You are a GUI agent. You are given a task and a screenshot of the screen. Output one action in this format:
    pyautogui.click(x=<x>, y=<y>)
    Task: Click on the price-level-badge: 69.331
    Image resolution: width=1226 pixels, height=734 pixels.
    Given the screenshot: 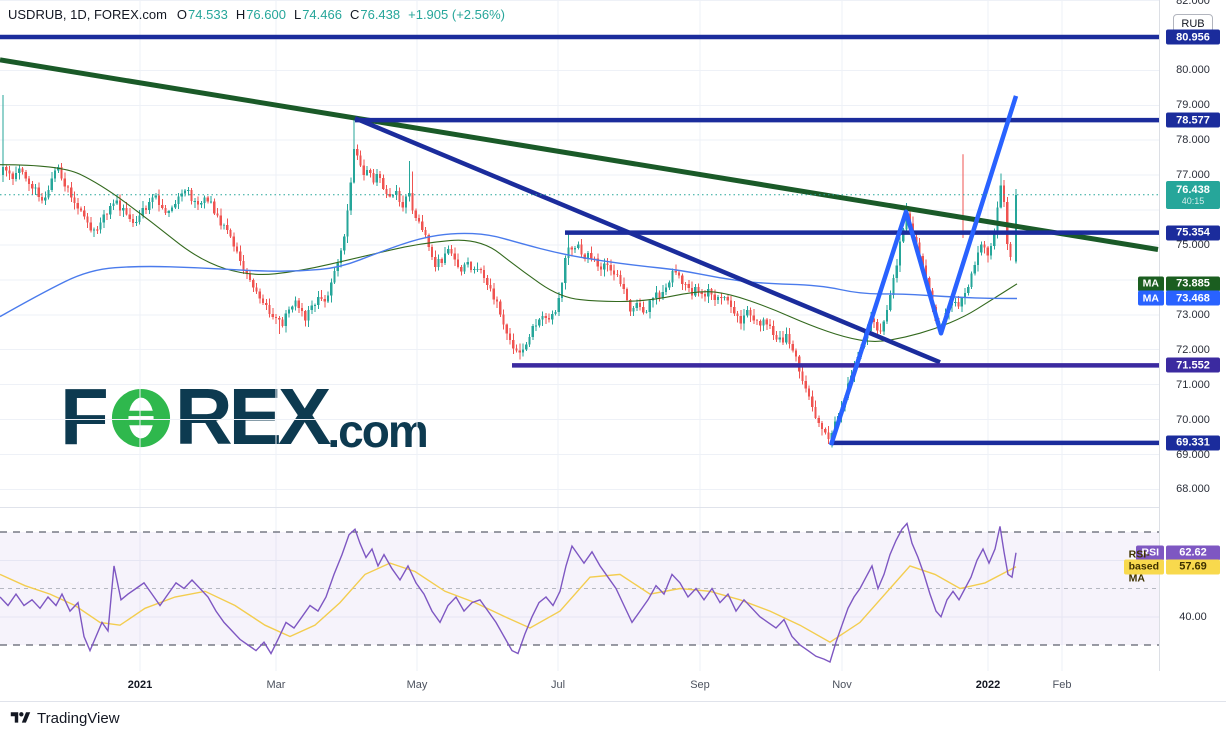 What is the action you would take?
    pyautogui.click(x=1193, y=443)
    